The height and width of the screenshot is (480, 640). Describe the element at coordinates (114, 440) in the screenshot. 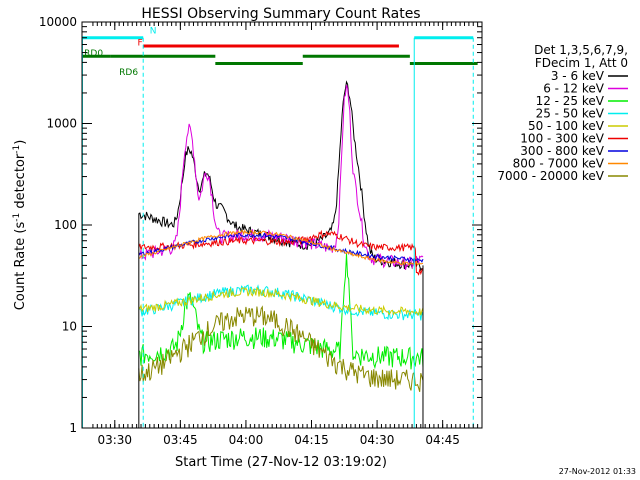

I see `x-tick-label: 03:30` at that location.